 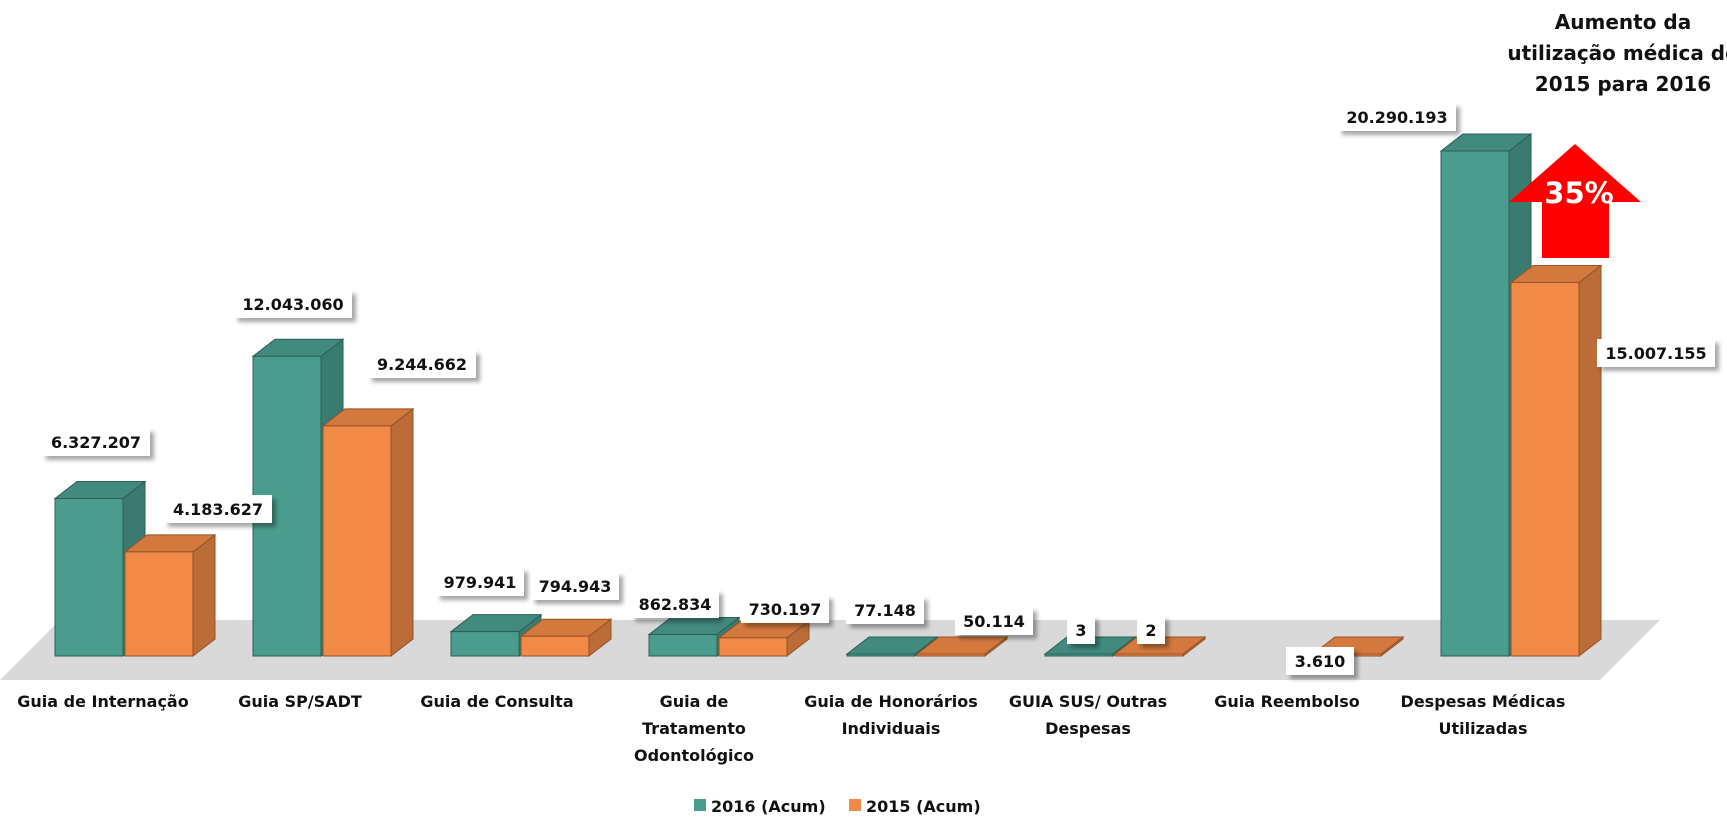 I want to click on annotation-line-2: utilização médica de, so click(x=1617, y=53).